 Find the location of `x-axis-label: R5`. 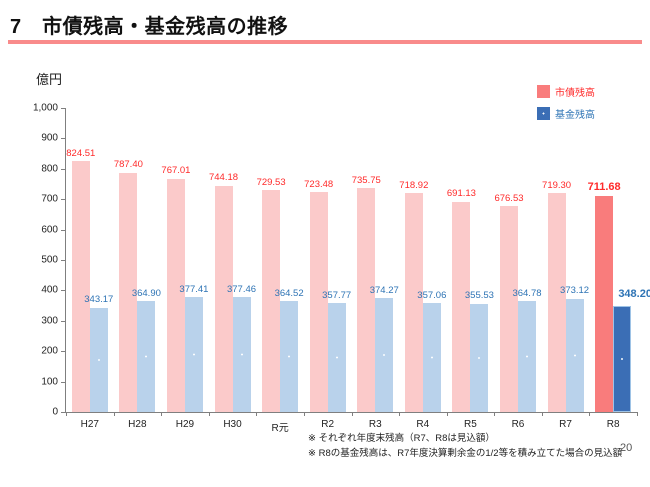

x-axis-label: R5 is located at coordinates (470, 424).